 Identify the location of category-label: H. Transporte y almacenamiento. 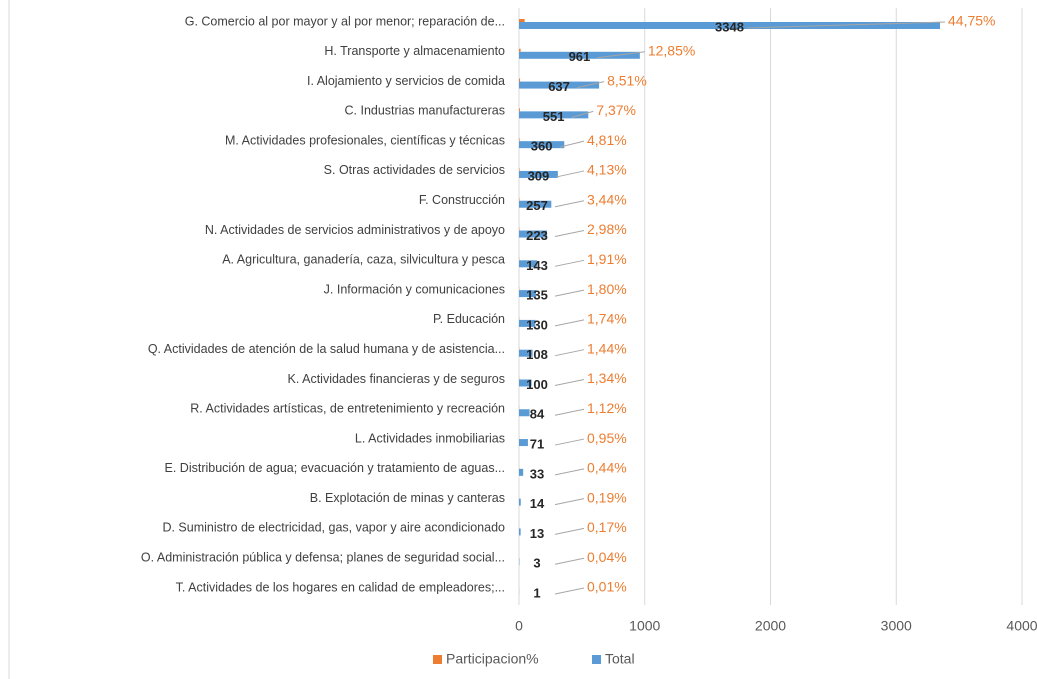
(414, 51).